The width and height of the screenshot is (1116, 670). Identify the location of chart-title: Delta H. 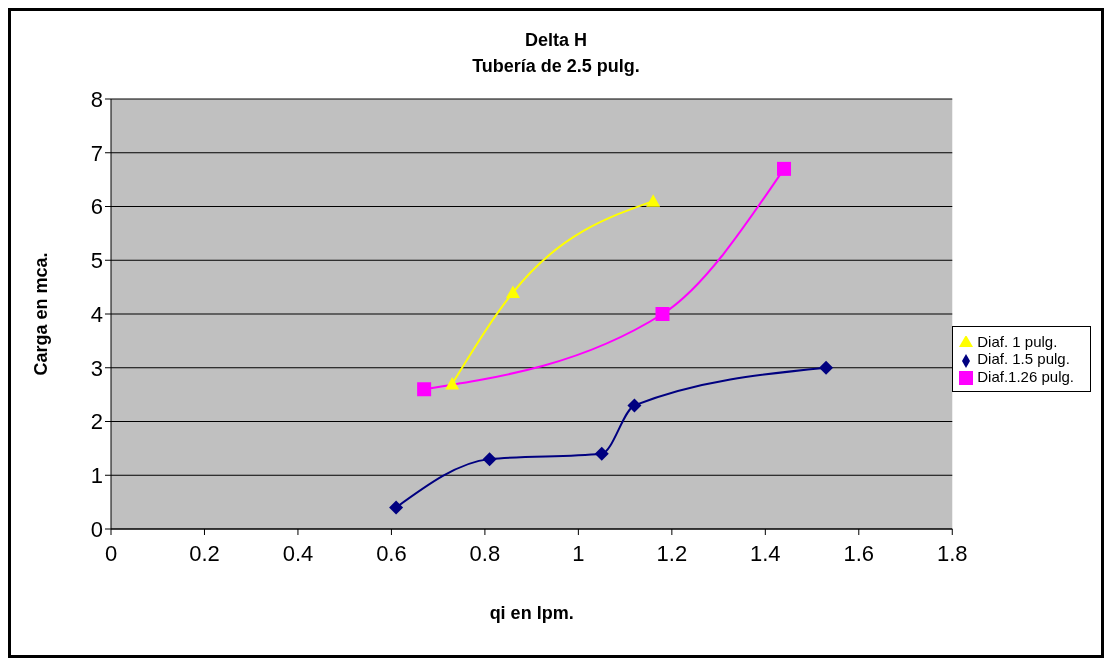
(556, 40).